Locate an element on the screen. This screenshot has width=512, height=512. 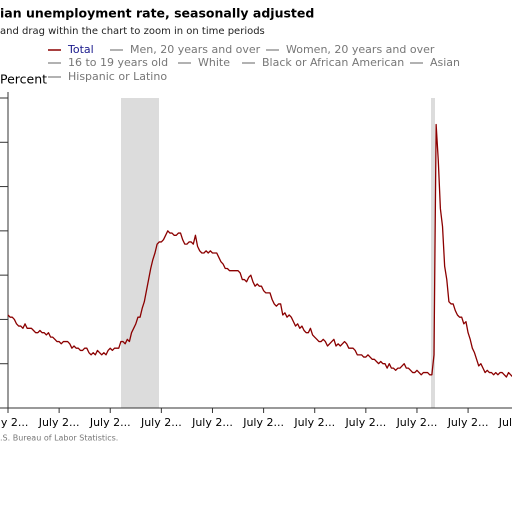
legend-label: Women, 20 years and over is located at coordinates (360, 49).